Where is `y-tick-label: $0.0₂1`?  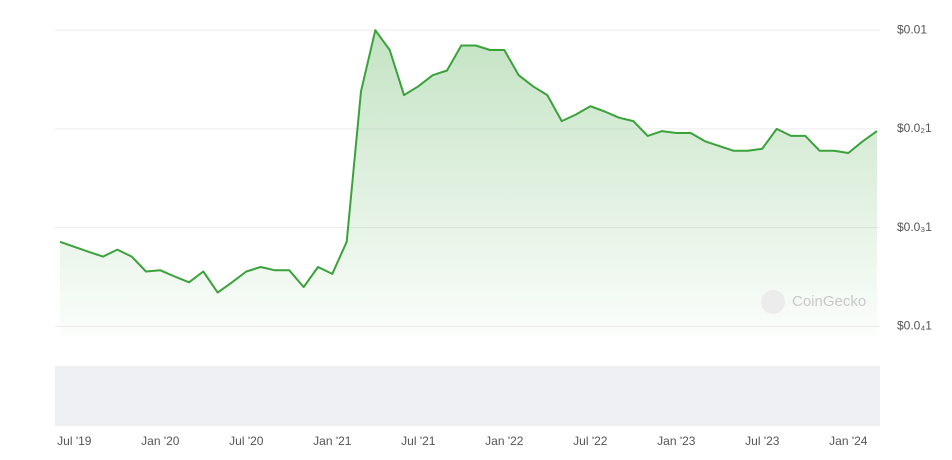
y-tick-label: $0.0₂1 is located at coordinates (914, 128).